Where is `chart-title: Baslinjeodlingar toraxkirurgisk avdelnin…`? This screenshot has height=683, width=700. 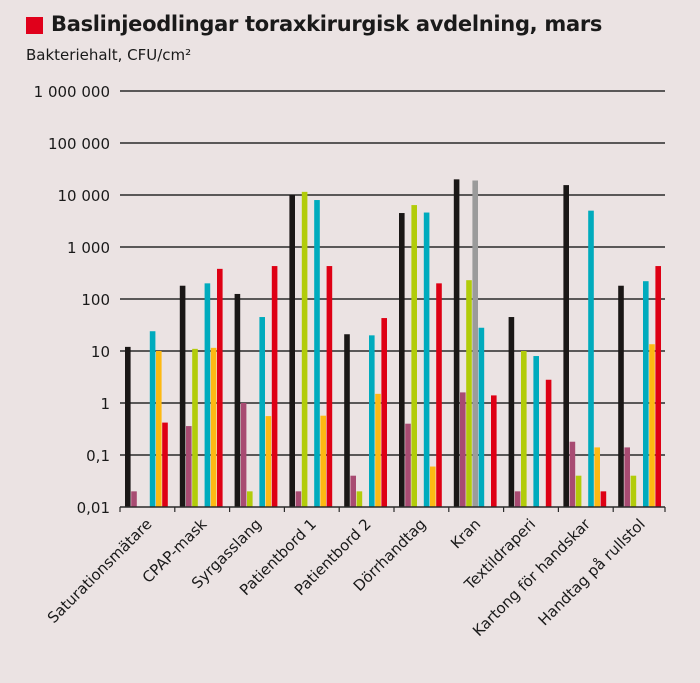
chart-title: Baslinjeodlingar toraxkirurgisk avdelnin… is located at coordinates (327, 24).